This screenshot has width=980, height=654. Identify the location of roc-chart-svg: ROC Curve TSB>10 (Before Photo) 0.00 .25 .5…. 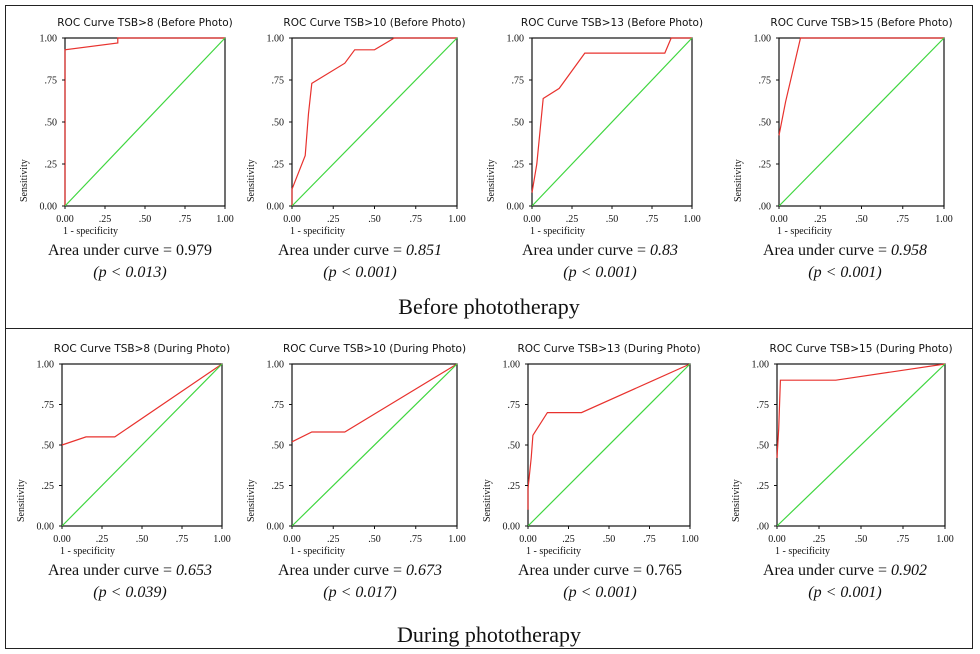
(356, 127).